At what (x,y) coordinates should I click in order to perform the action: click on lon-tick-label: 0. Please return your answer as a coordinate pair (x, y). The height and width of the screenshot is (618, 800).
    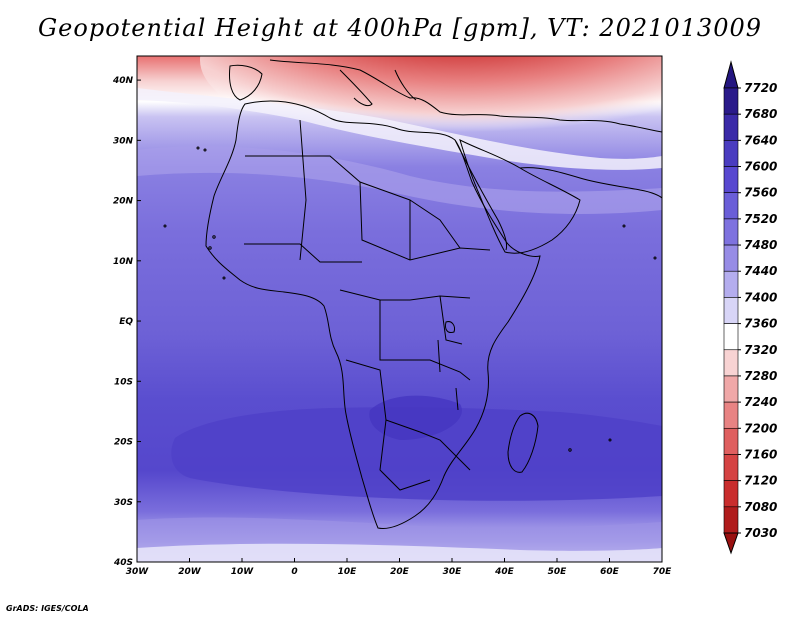
    Looking at the image, I should click on (294, 572).